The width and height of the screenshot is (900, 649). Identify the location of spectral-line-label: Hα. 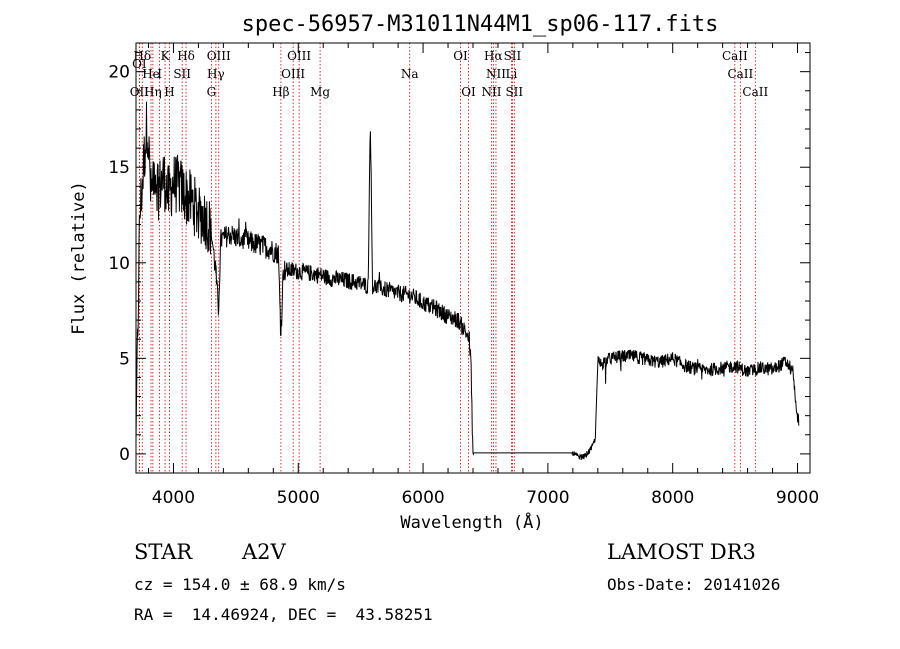
(493, 56).